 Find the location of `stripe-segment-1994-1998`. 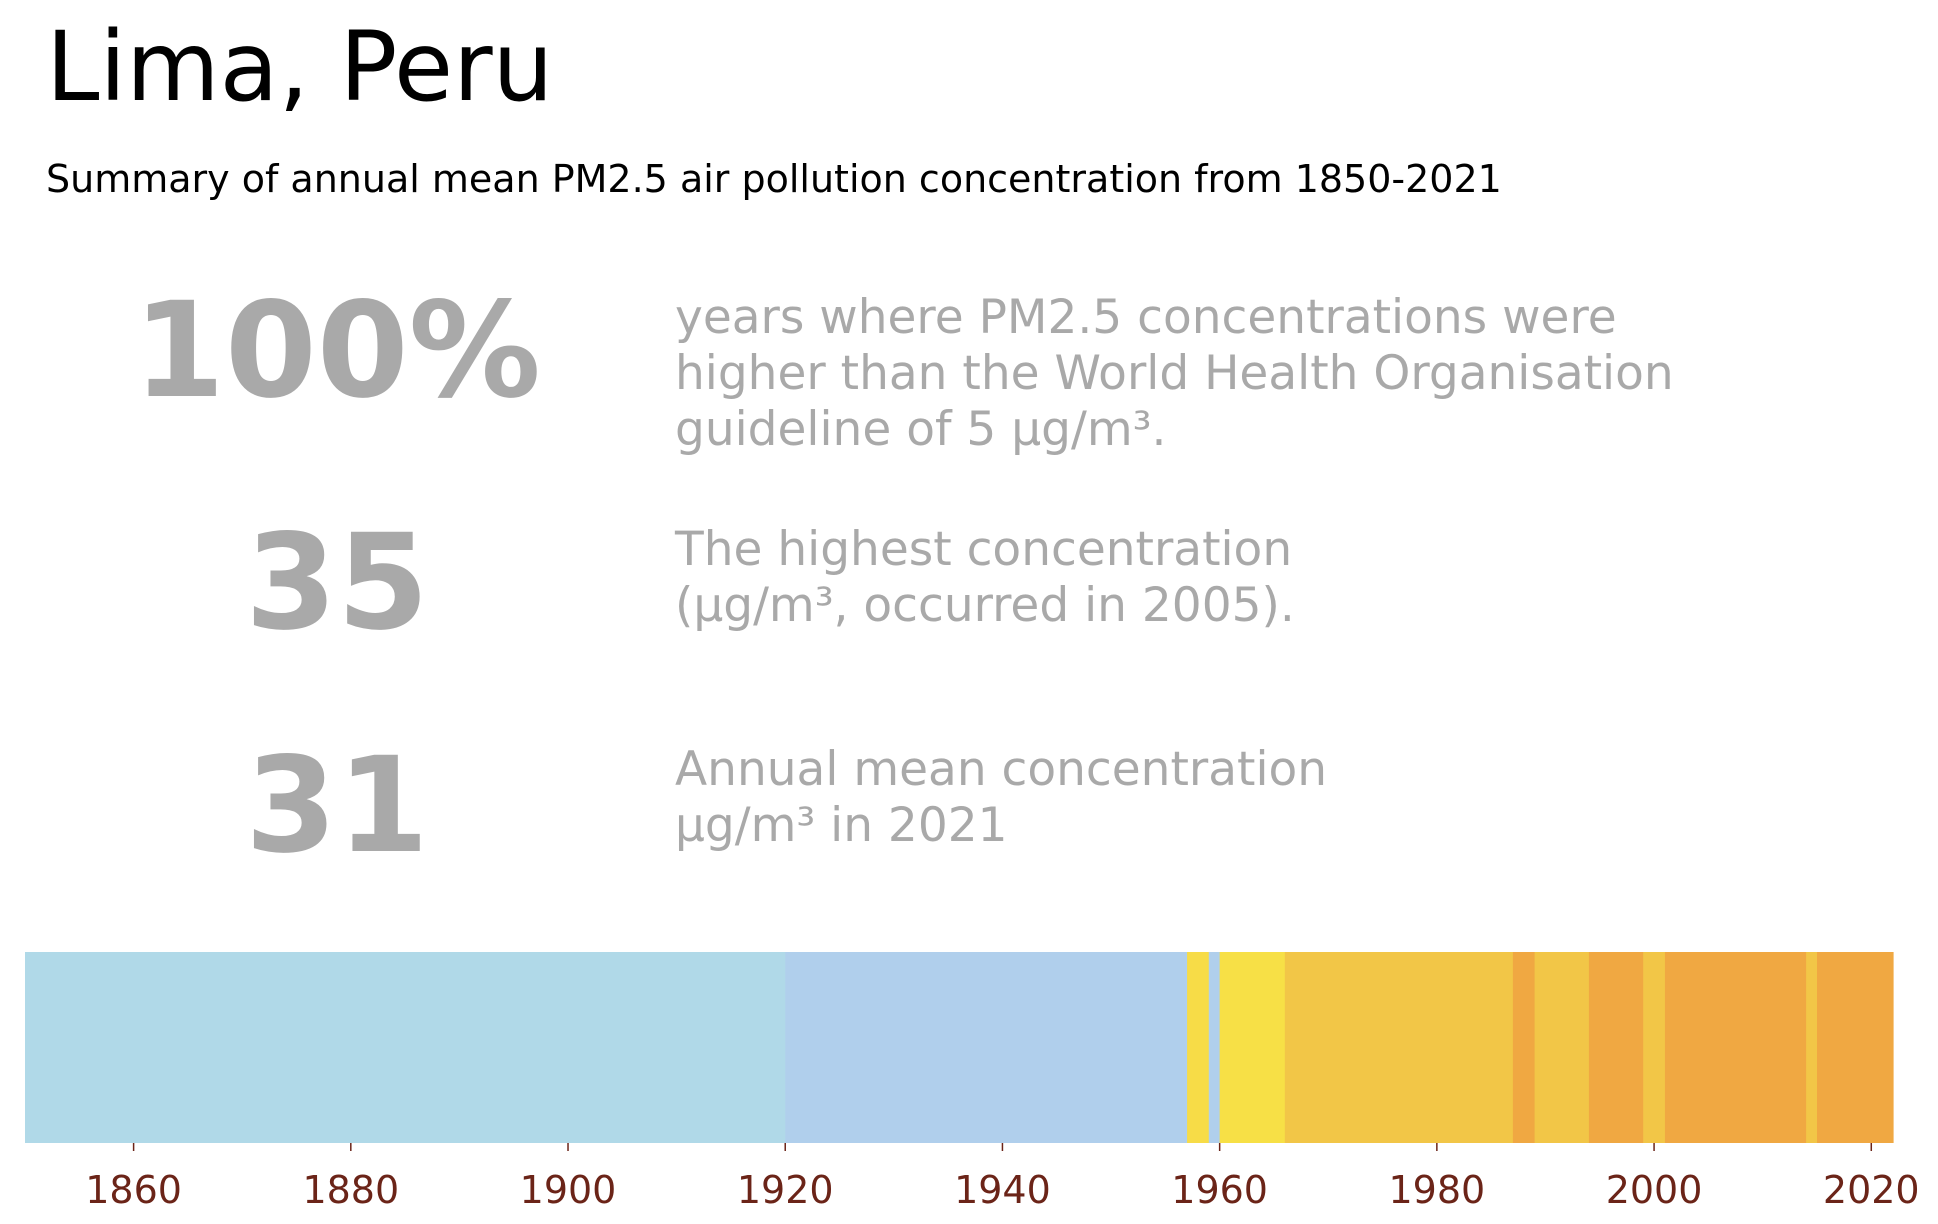

stripe-segment-1994-1998 is located at coordinates (1616, 1047).